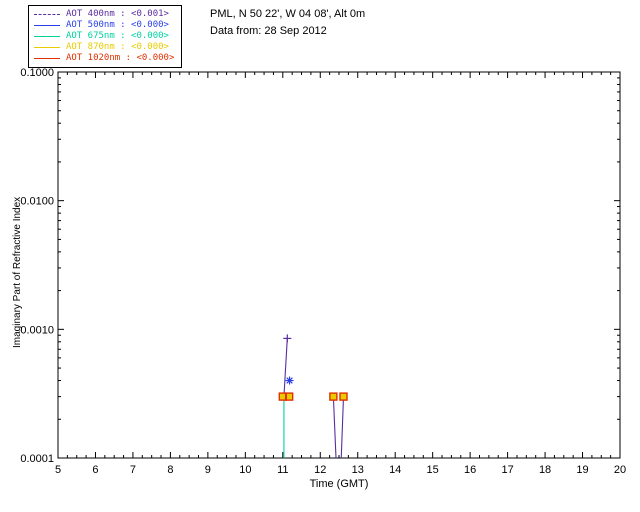 The width and height of the screenshot is (640, 512). What do you see at coordinates (268, 31) in the screenshot?
I see `data-date: Data from: 28 Sep 2012` at bounding box center [268, 31].